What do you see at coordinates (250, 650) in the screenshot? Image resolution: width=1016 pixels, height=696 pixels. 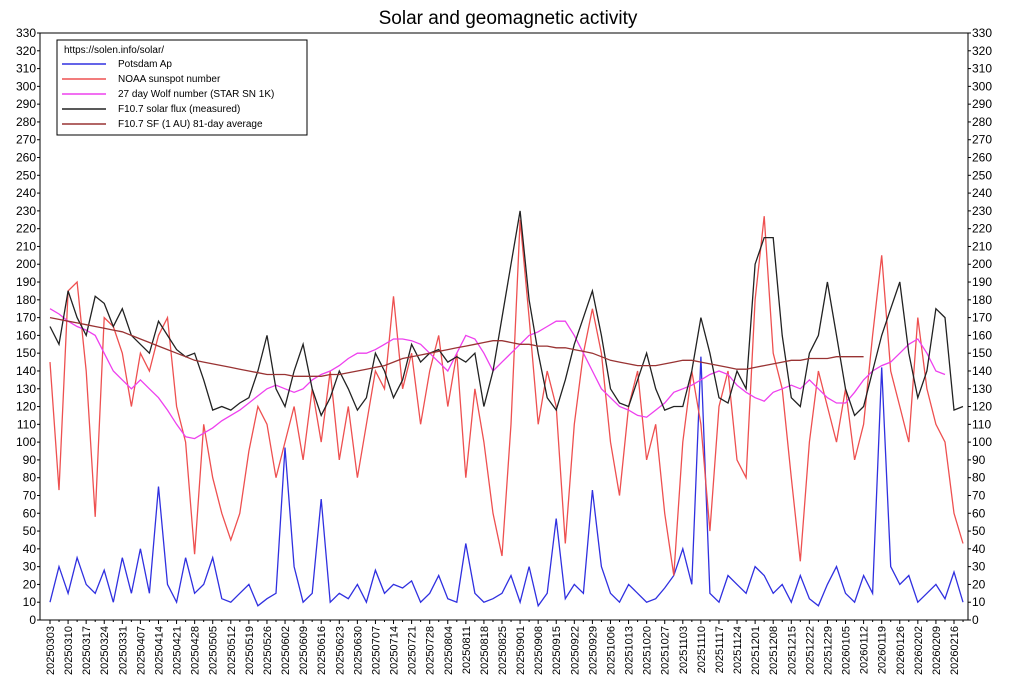 I see `x-tick-label: 20250519` at bounding box center [250, 650].